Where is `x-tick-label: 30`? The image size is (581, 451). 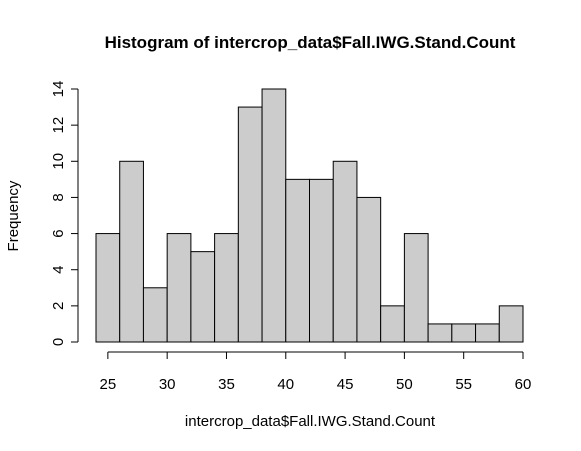 x-tick-label: 30 is located at coordinates (167, 384).